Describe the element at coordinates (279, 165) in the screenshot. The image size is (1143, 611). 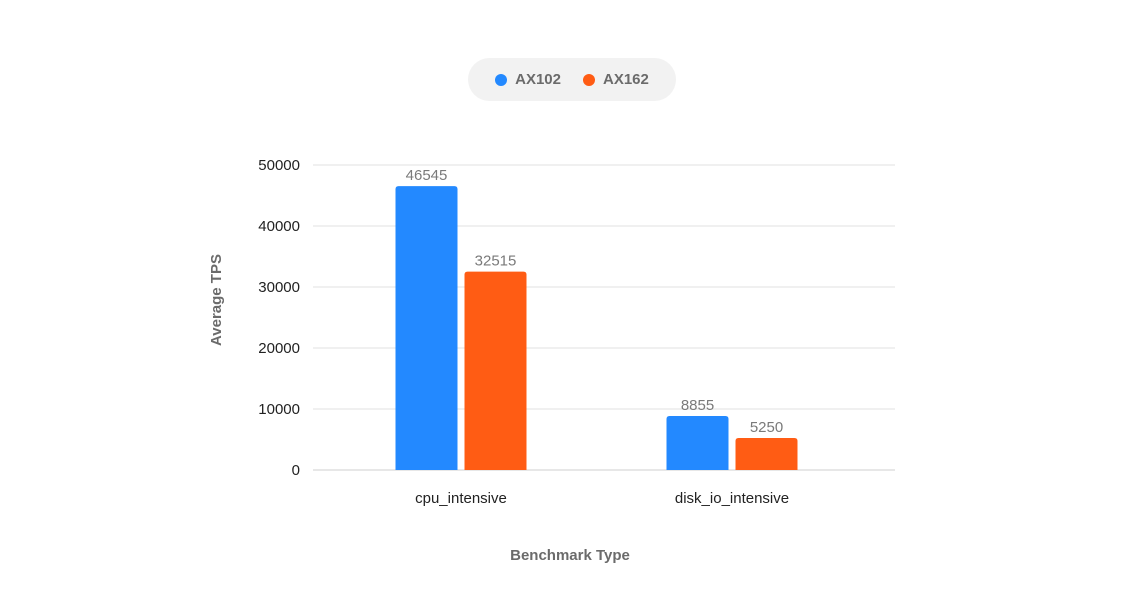
I see `y-tick-label: 50000` at that location.